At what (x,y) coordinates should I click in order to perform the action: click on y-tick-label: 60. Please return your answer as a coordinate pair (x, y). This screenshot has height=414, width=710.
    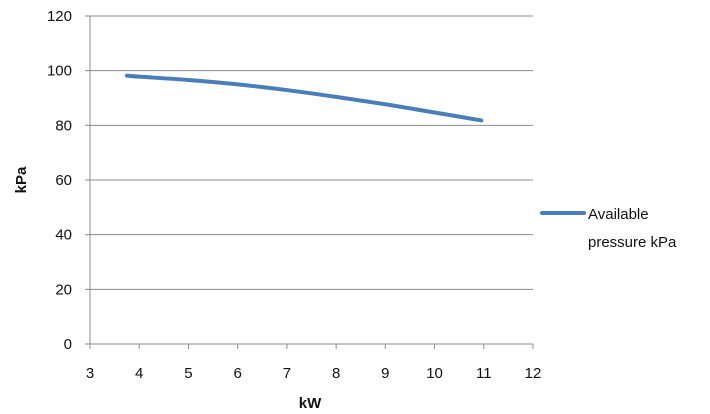
    Looking at the image, I should click on (63, 180).